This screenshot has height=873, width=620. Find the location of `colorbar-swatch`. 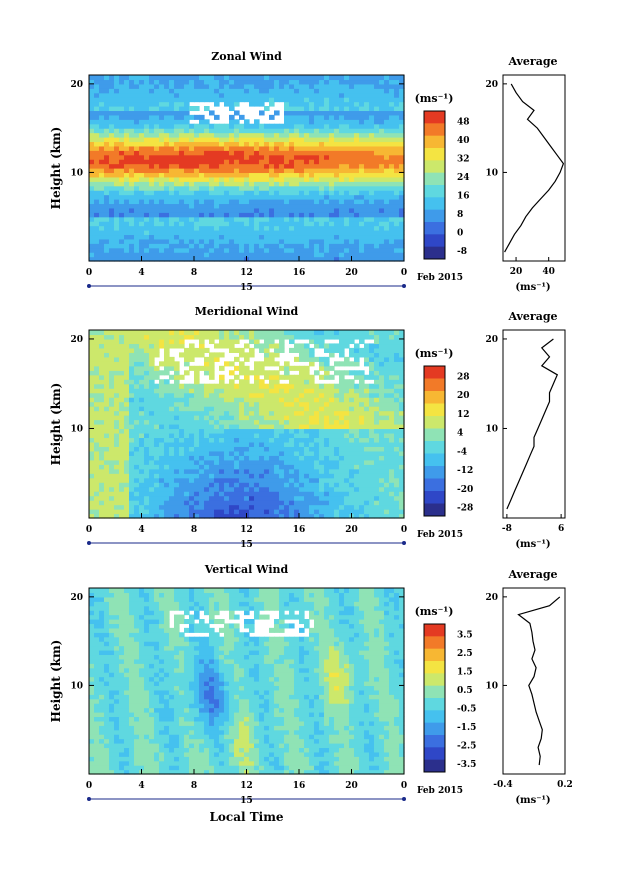

colorbar-swatch is located at coordinates (434, 191).